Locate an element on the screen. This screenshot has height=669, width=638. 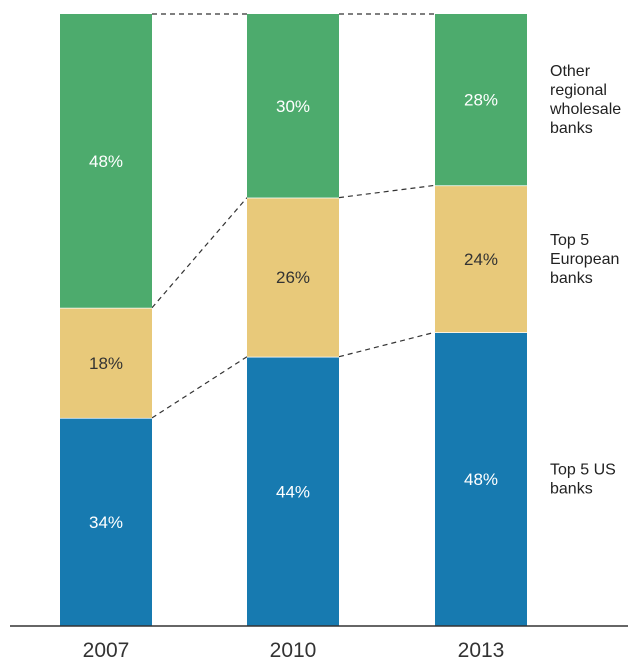
x-axis-ticks: 2007 2010 2013 is located at coordinates (294, 650).